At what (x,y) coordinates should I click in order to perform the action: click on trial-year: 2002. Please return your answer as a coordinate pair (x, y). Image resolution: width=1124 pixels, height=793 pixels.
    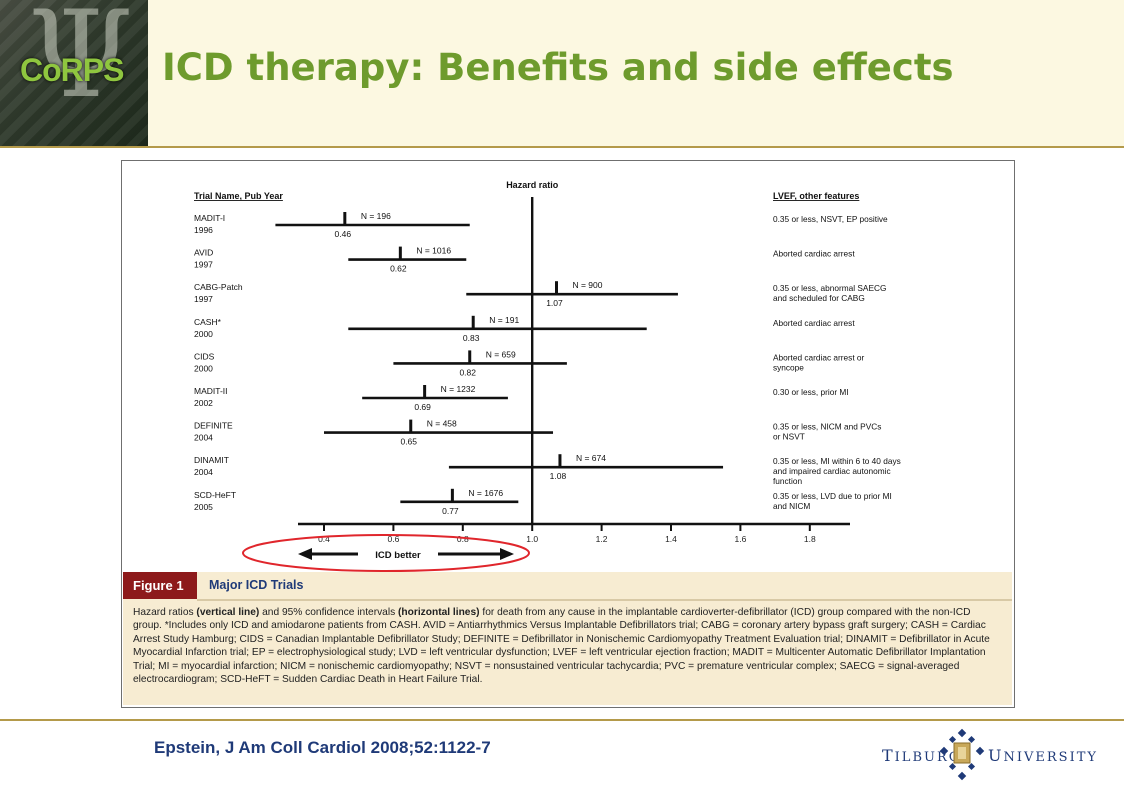
    Looking at the image, I should click on (203, 403).